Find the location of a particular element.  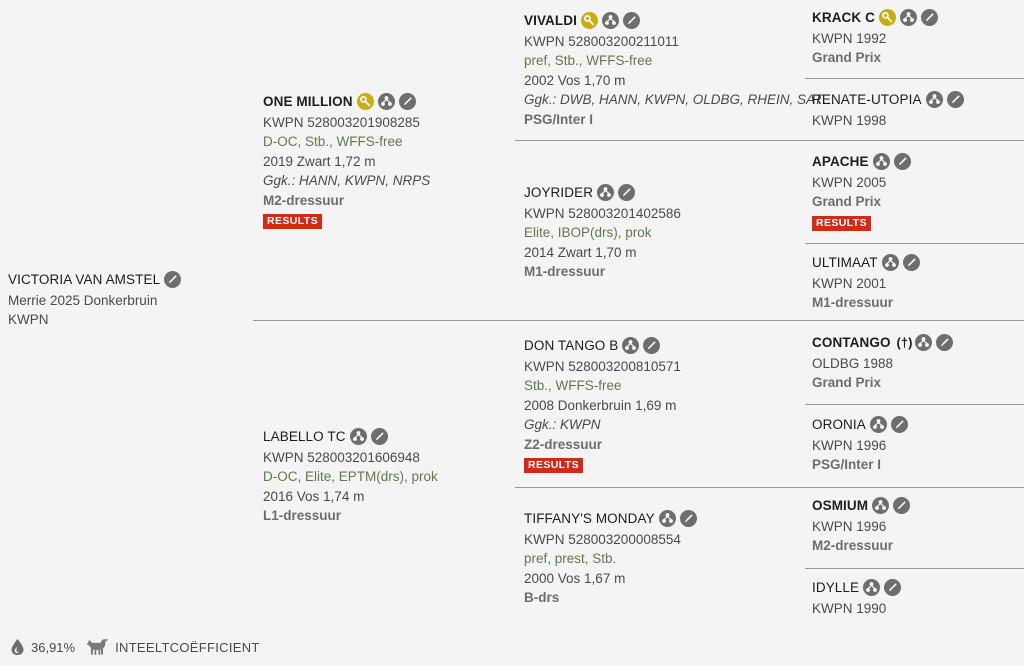

horse-name: OSMIUM is located at coordinates (840, 505).